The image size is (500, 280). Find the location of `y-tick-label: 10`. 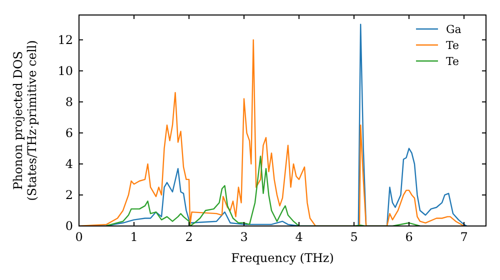

y-tick-label: 10 is located at coordinates (65, 71).